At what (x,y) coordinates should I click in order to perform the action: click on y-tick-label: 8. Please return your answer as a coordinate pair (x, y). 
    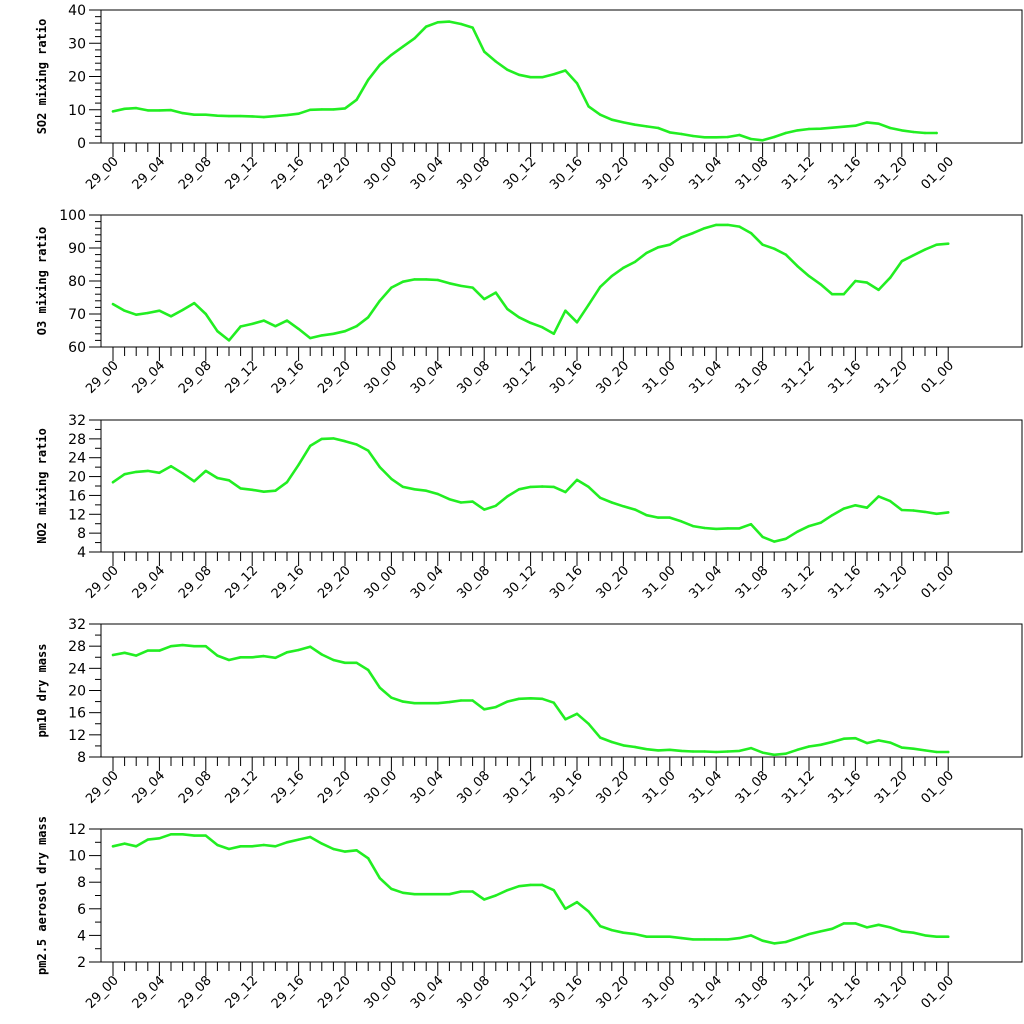
    Looking at the image, I should click on (81, 758).